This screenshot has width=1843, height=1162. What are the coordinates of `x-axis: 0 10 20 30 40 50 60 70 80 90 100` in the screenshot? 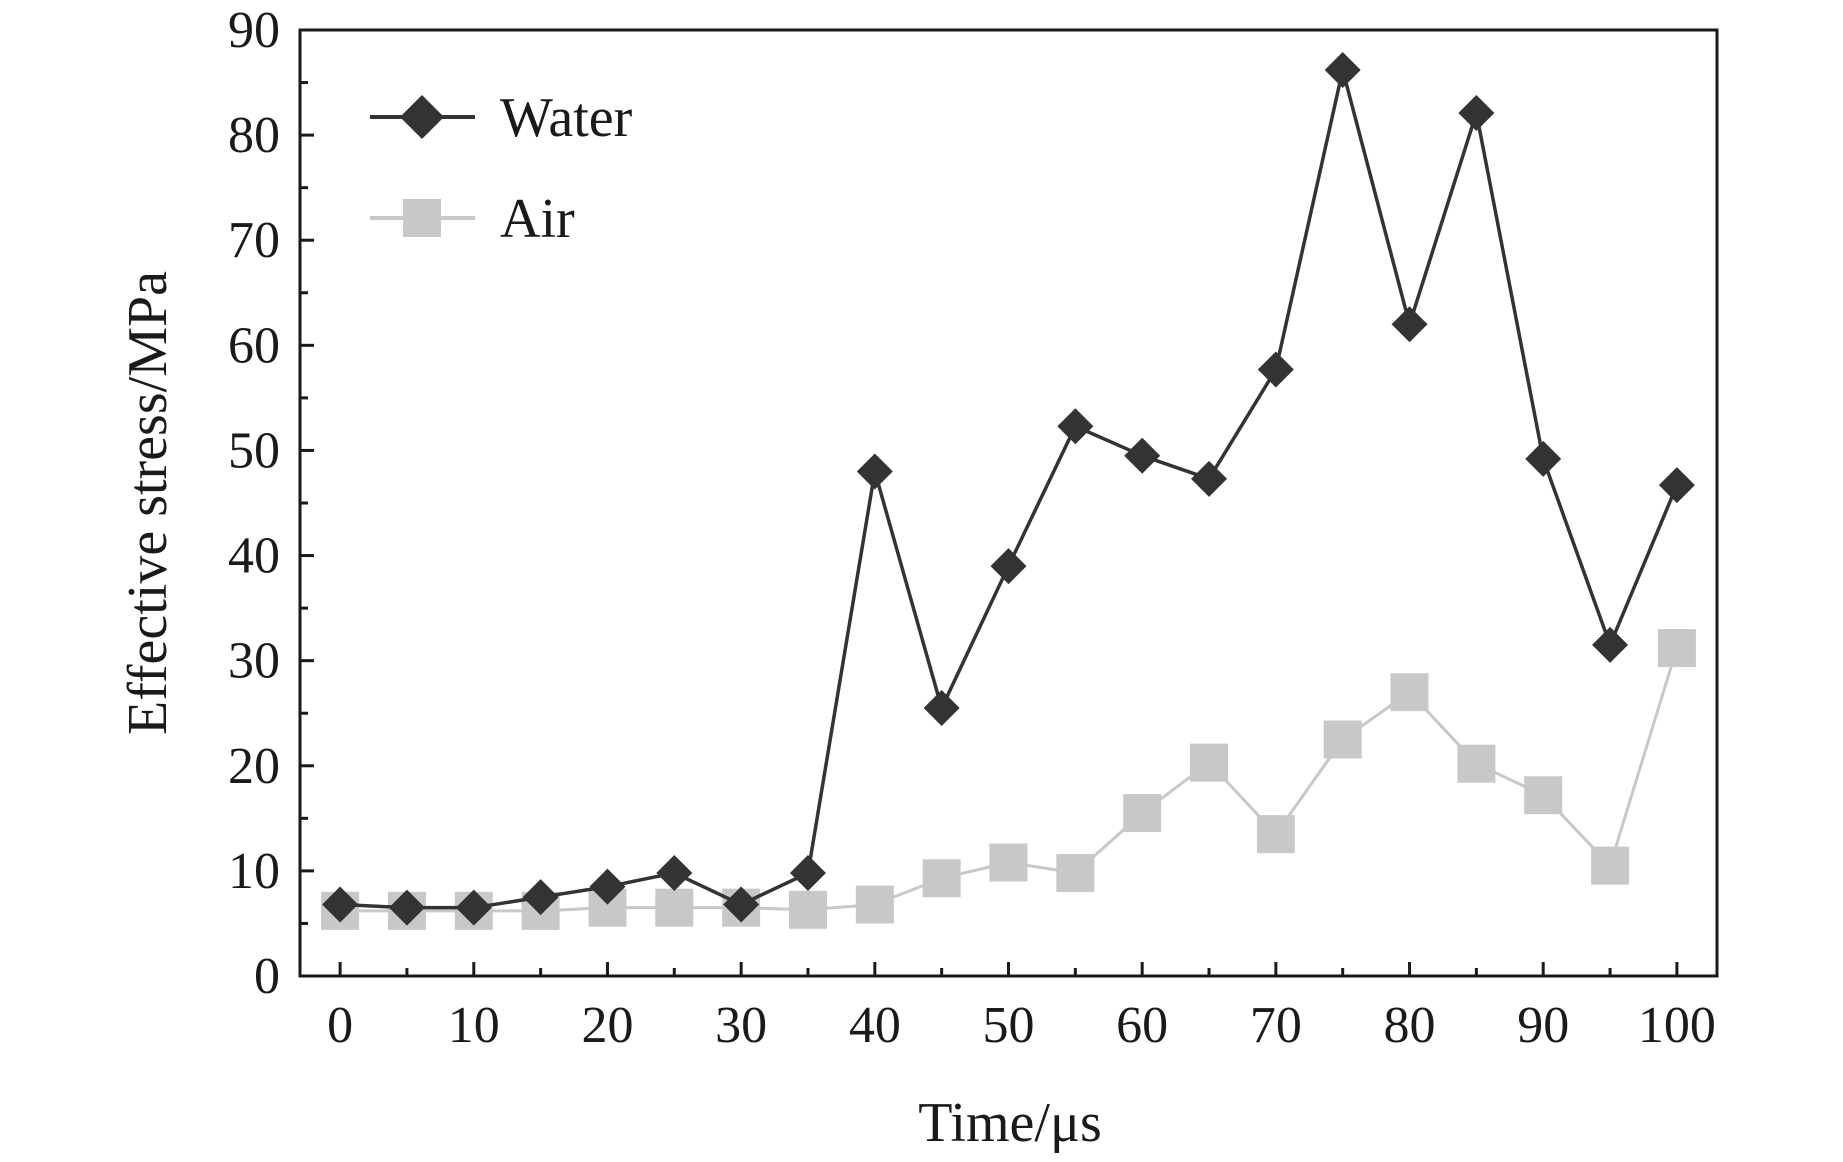 It's located at (1021, 1008).